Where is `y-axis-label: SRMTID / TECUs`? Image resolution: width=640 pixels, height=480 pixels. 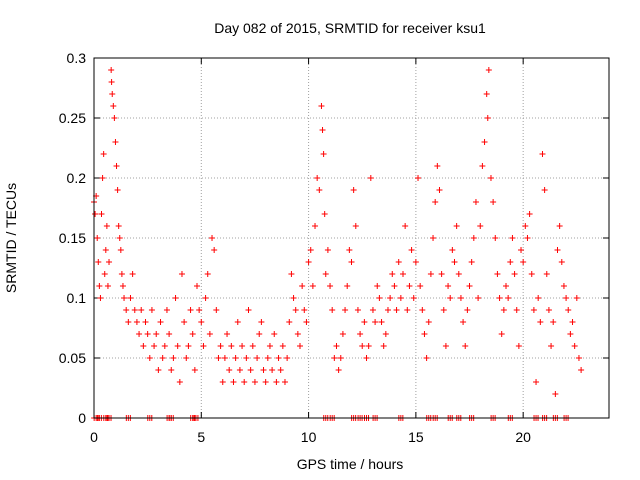
y-axis-label: SRMTID / TECUs is located at coordinates (11, 238).